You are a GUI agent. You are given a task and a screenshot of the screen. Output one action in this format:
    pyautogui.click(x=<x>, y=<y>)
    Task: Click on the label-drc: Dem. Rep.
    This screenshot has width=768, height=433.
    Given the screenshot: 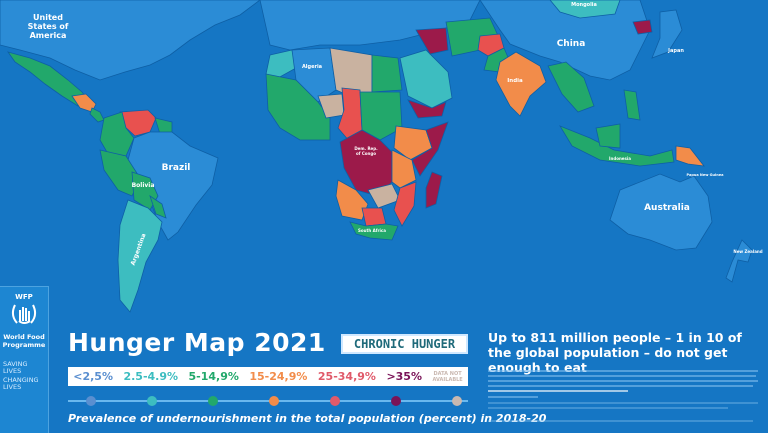 What is the action you would take?
    pyautogui.click(x=366, y=148)
    